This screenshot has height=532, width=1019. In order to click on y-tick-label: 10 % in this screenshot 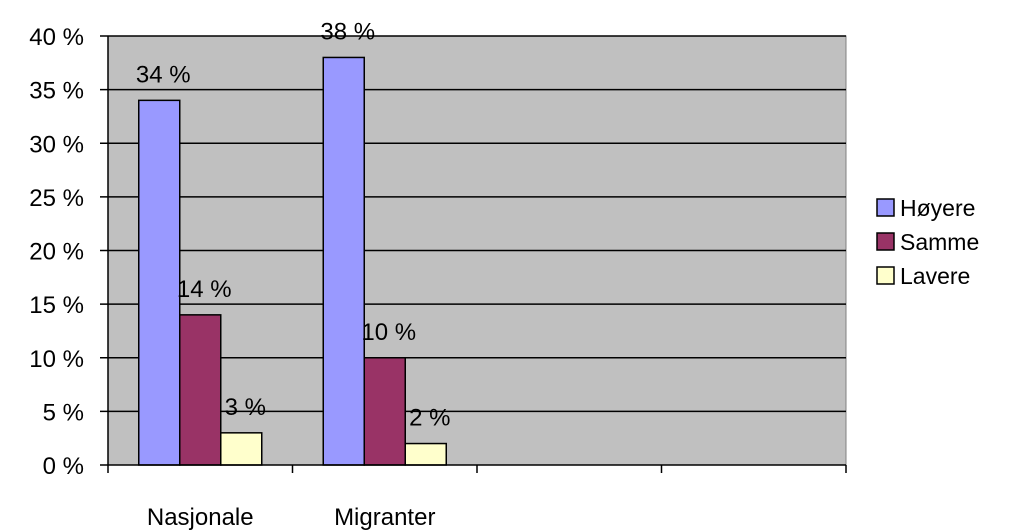, I will do `click(56, 359)`.